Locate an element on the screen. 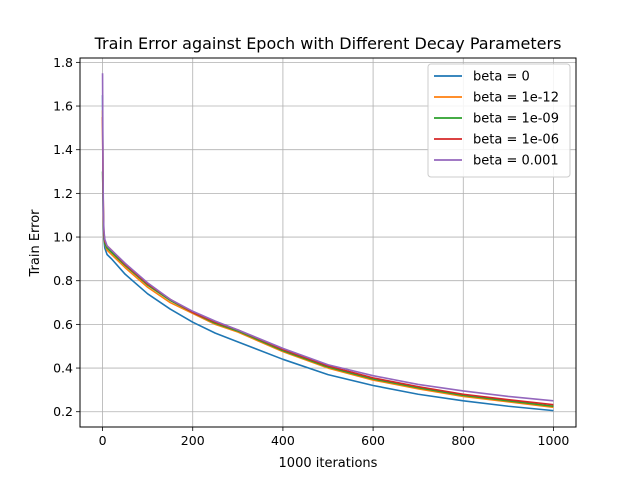 The image size is (640, 480). legend-label: beta = 0 is located at coordinates (501, 77).